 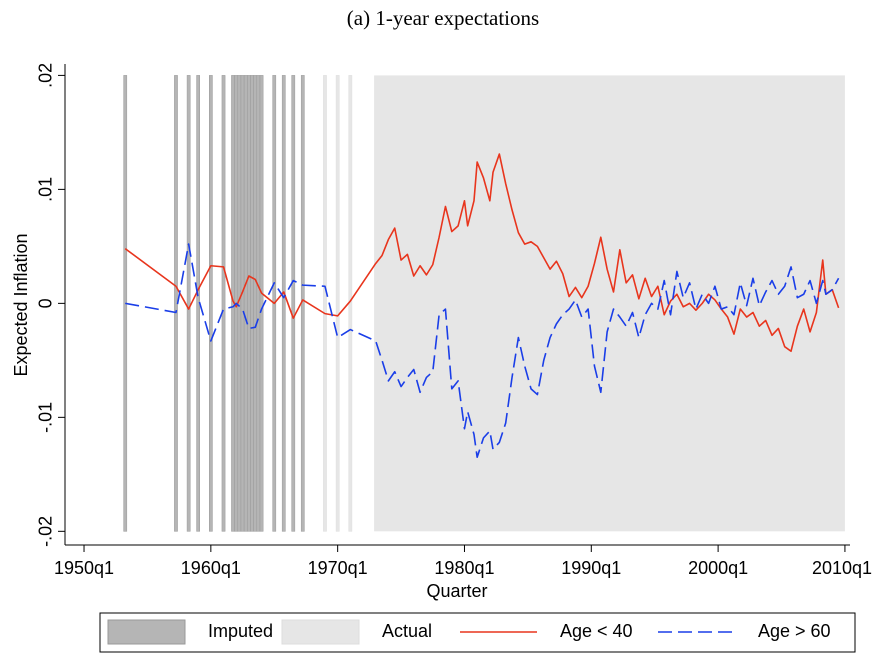 What do you see at coordinates (46, 189) in the screenshot?
I see `y-tick-label: .01` at bounding box center [46, 189].